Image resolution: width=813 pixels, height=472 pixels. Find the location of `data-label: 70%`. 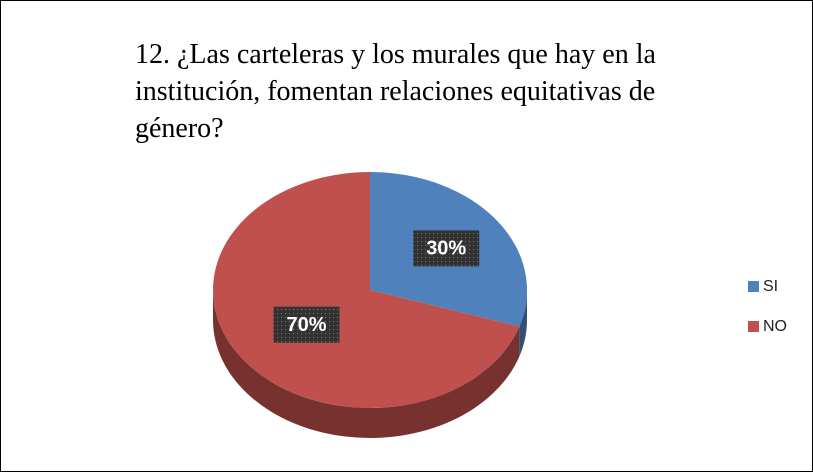

data-label: 70% is located at coordinates (306, 325).